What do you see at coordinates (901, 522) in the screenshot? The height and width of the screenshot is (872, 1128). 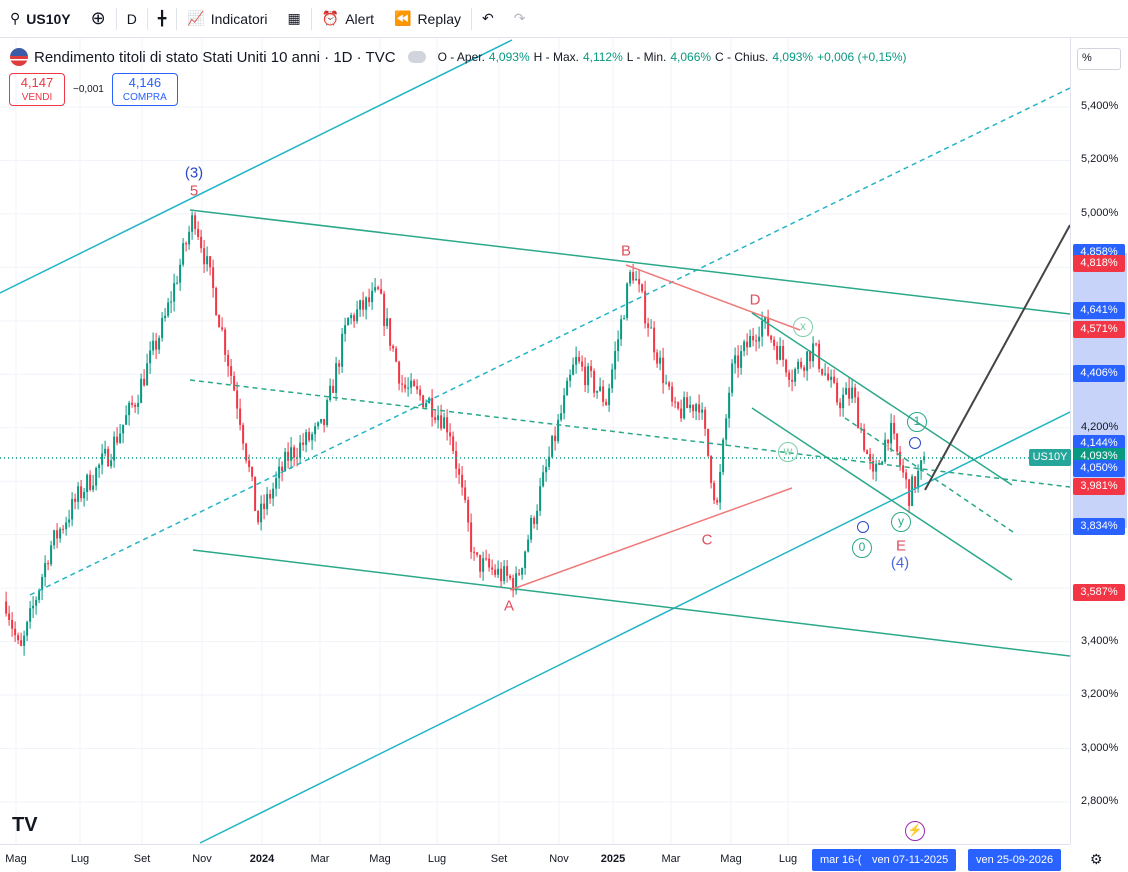 I see `wave-label-y: y` at bounding box center [901, 522].